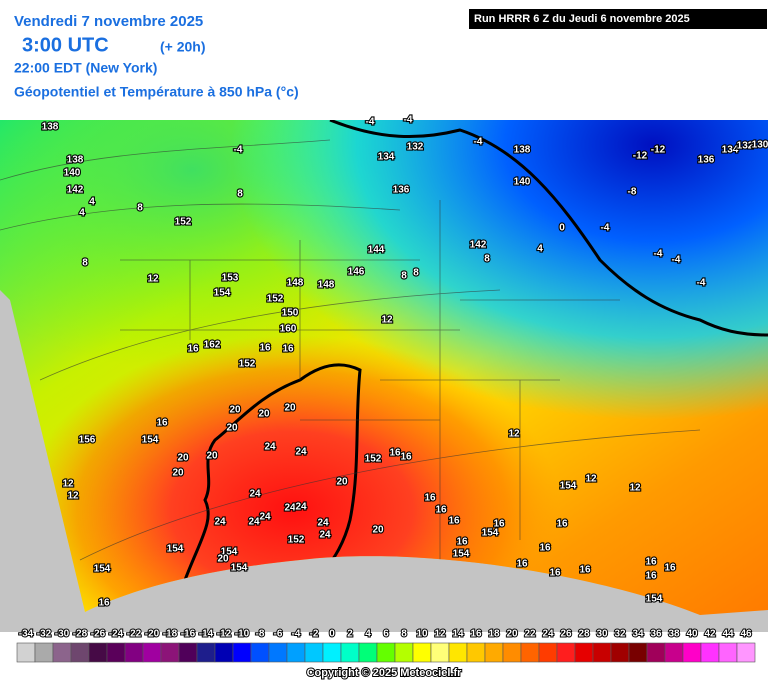 This screenshot has width=768, height=695. Describe the element at coordinates (376, 250) in the screenshot. I see `contour-label: 144` at that location.